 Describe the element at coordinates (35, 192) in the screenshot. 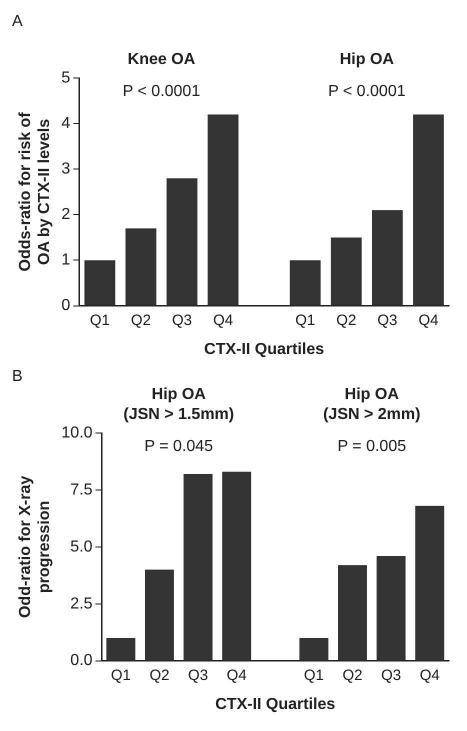

I see `y-axis-title: Odds-ratio for risk of OA by CTX-II levels` at that location.